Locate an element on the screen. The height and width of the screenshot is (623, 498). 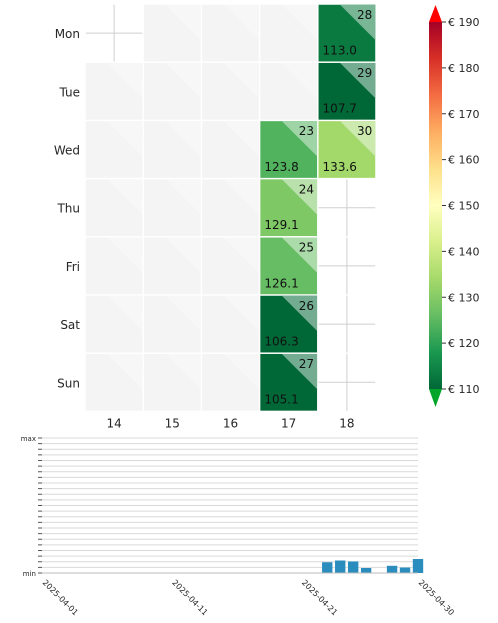
colorbar-tick-label: € 110 is located at coordinates (464, 389).